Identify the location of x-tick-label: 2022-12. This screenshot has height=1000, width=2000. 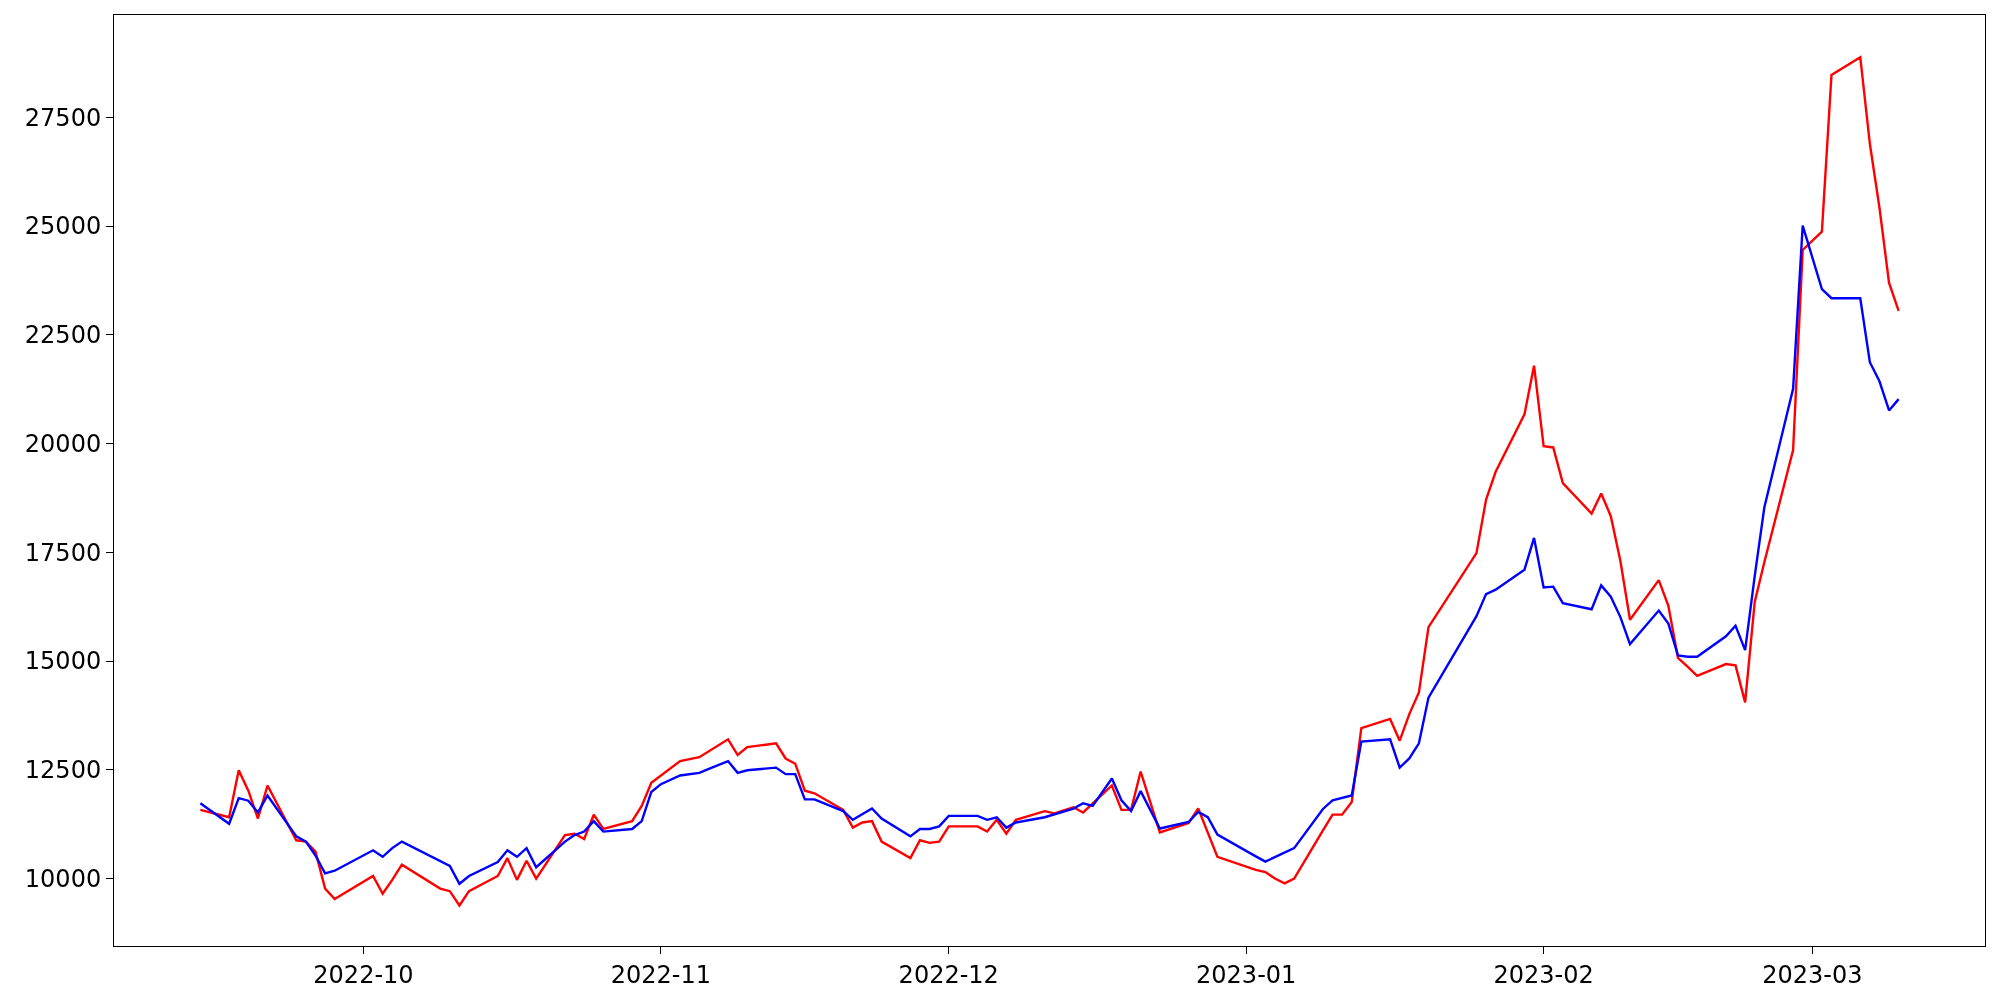
(948, 974).